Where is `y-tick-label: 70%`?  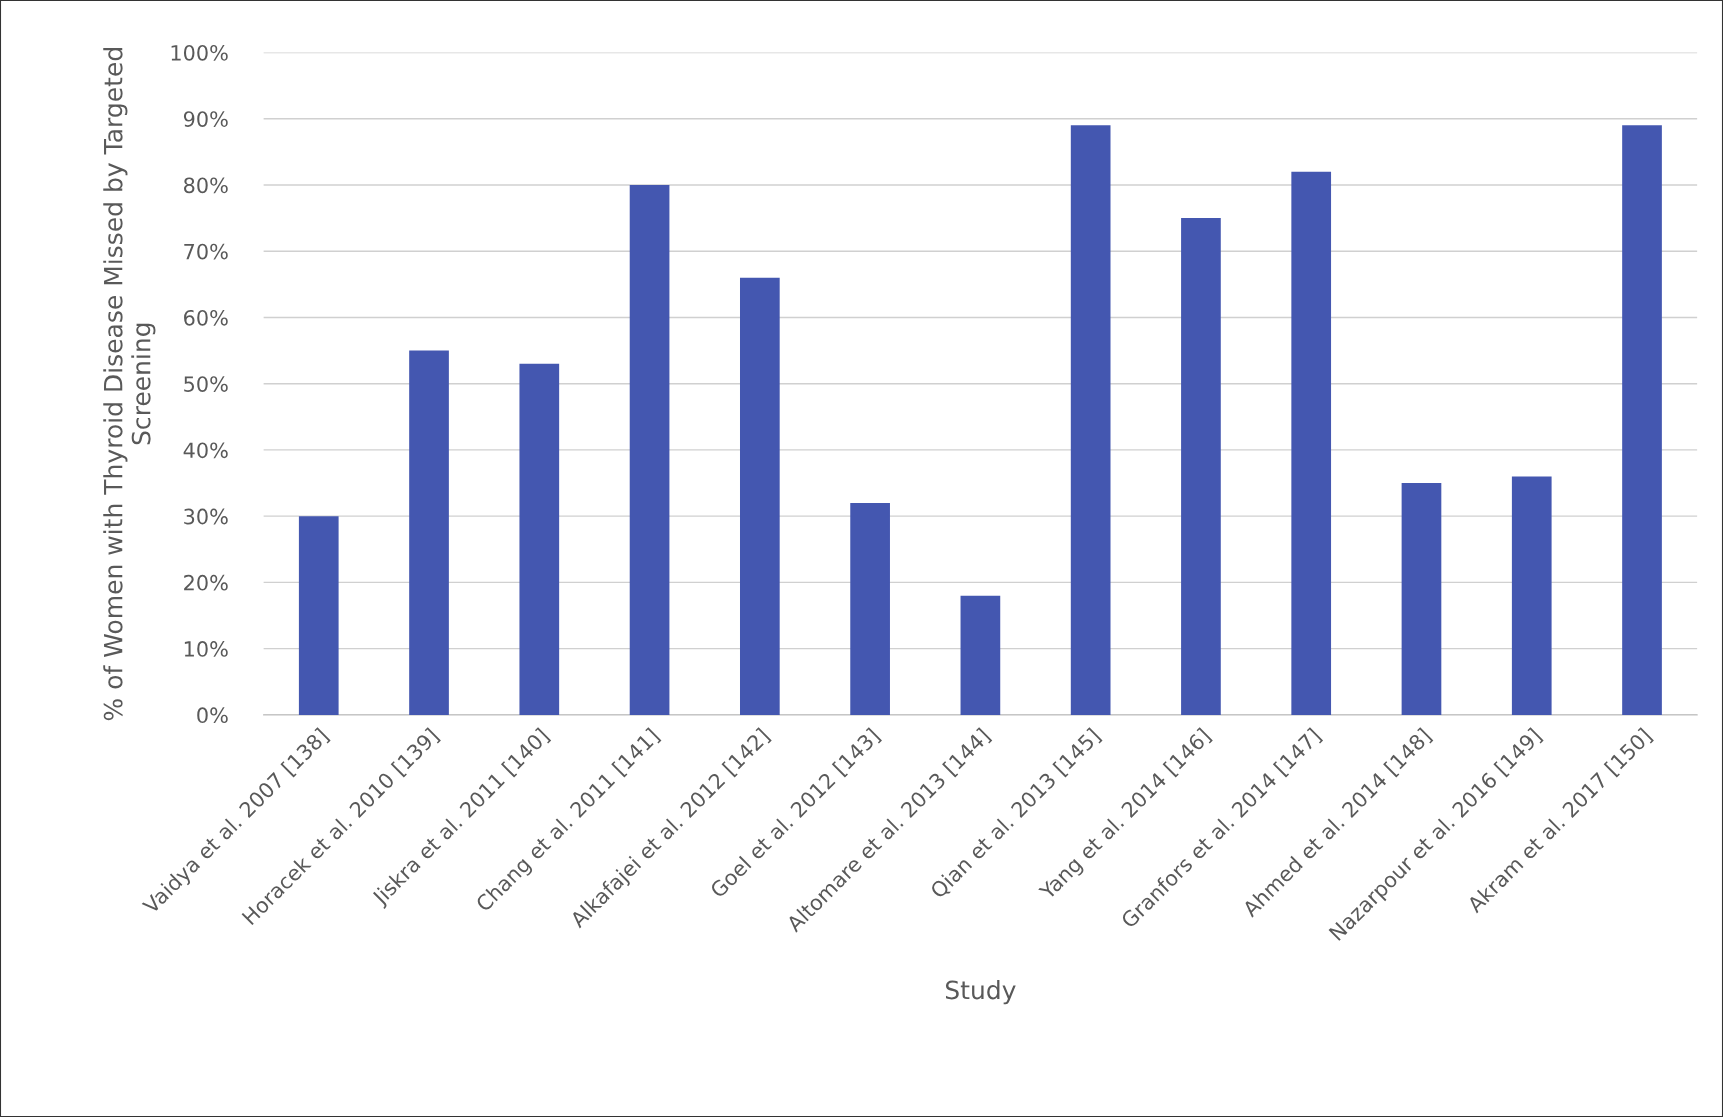
y-tick-label: 70% is located at coordinates (206, 251).